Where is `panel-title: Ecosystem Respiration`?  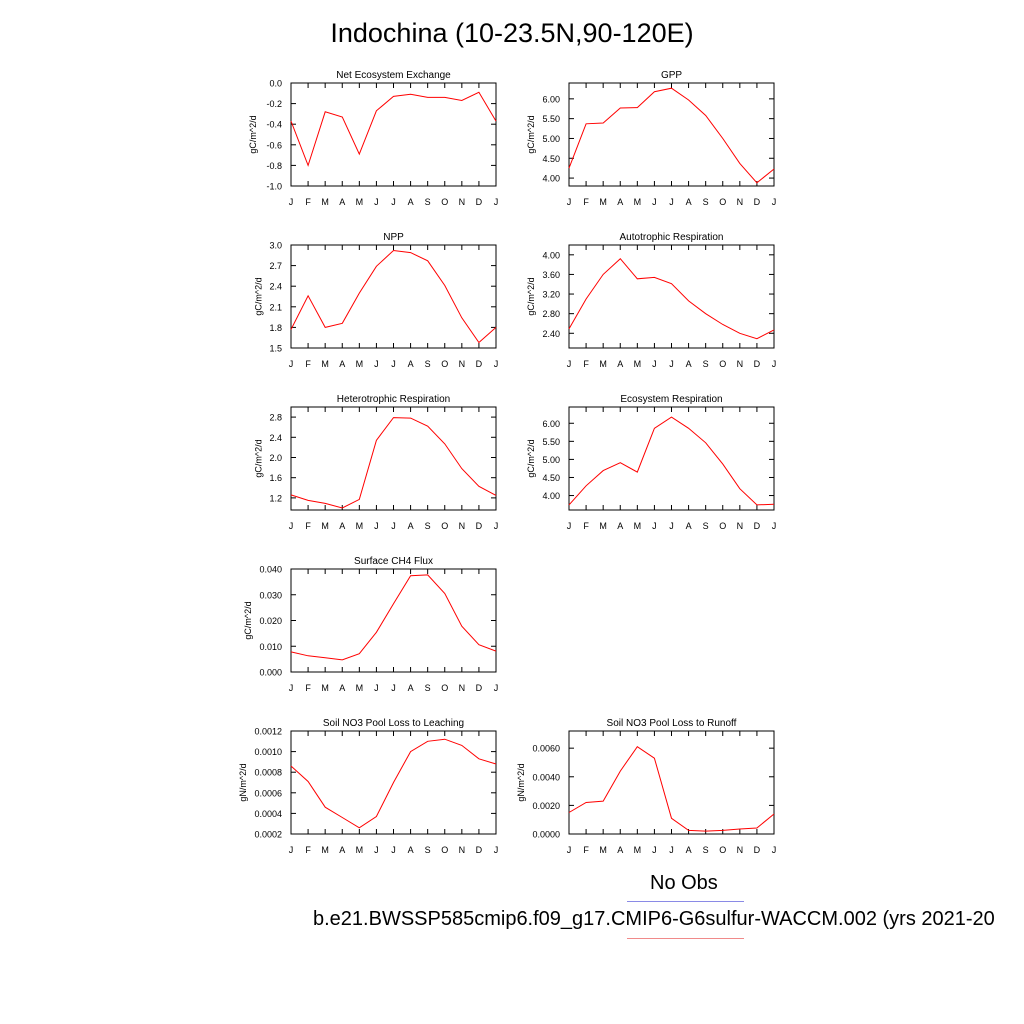
panel-title: Ecosystem Respiration is located at coordinates (671, 399).